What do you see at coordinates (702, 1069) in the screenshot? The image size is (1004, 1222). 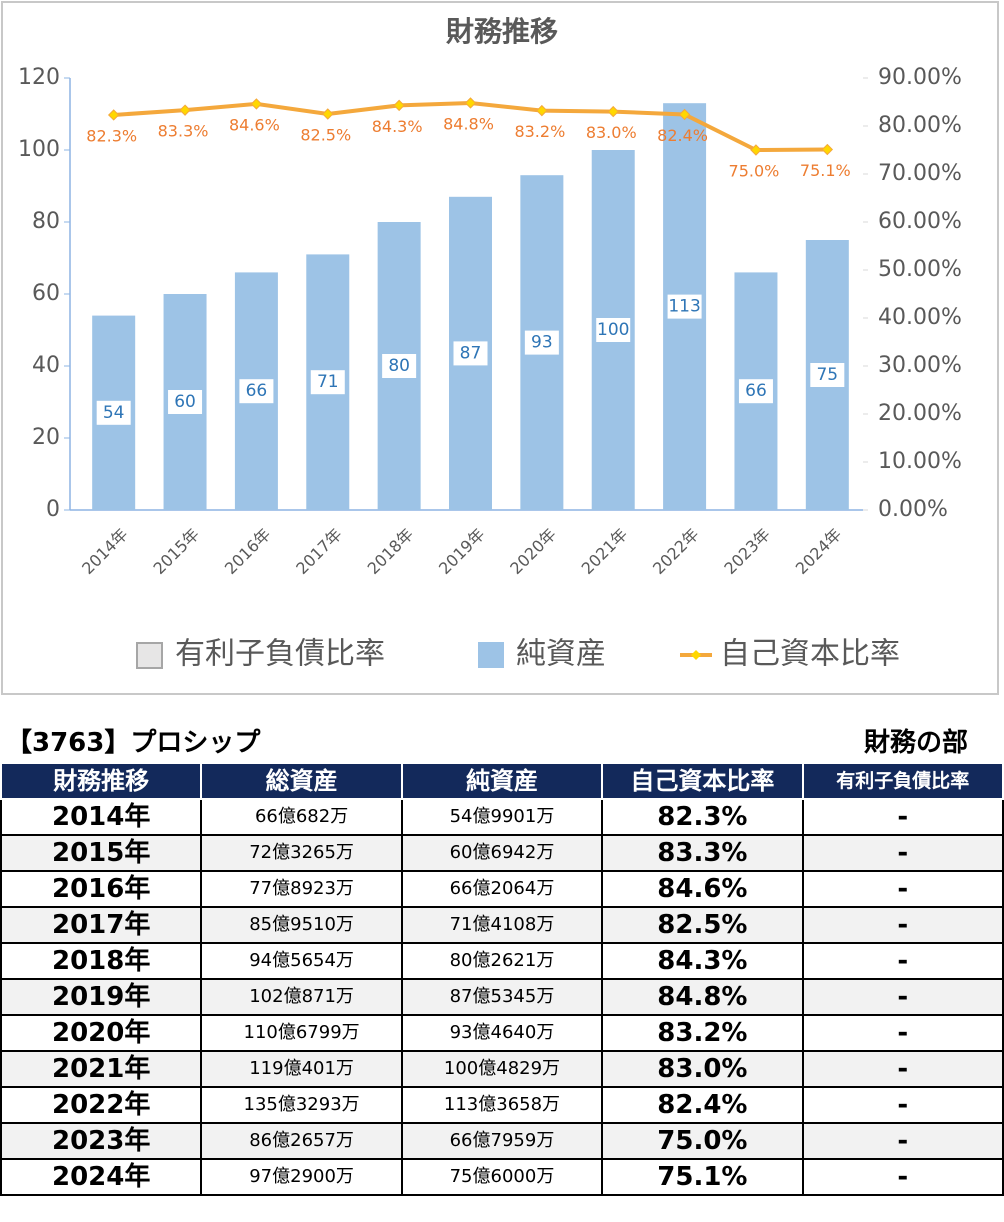 I see `table-cell: 83.0%` at bounding box center [702, 1069].